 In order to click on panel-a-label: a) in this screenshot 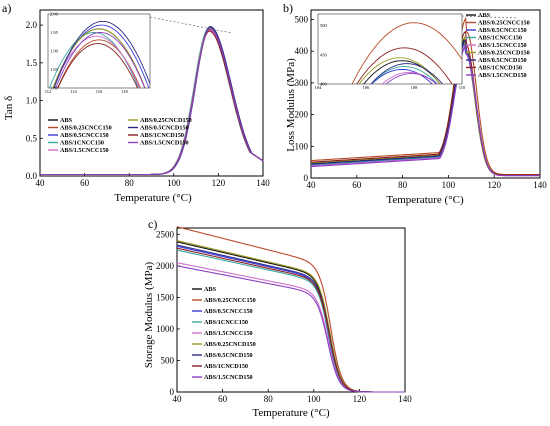, I will do `click(6, 8)`.